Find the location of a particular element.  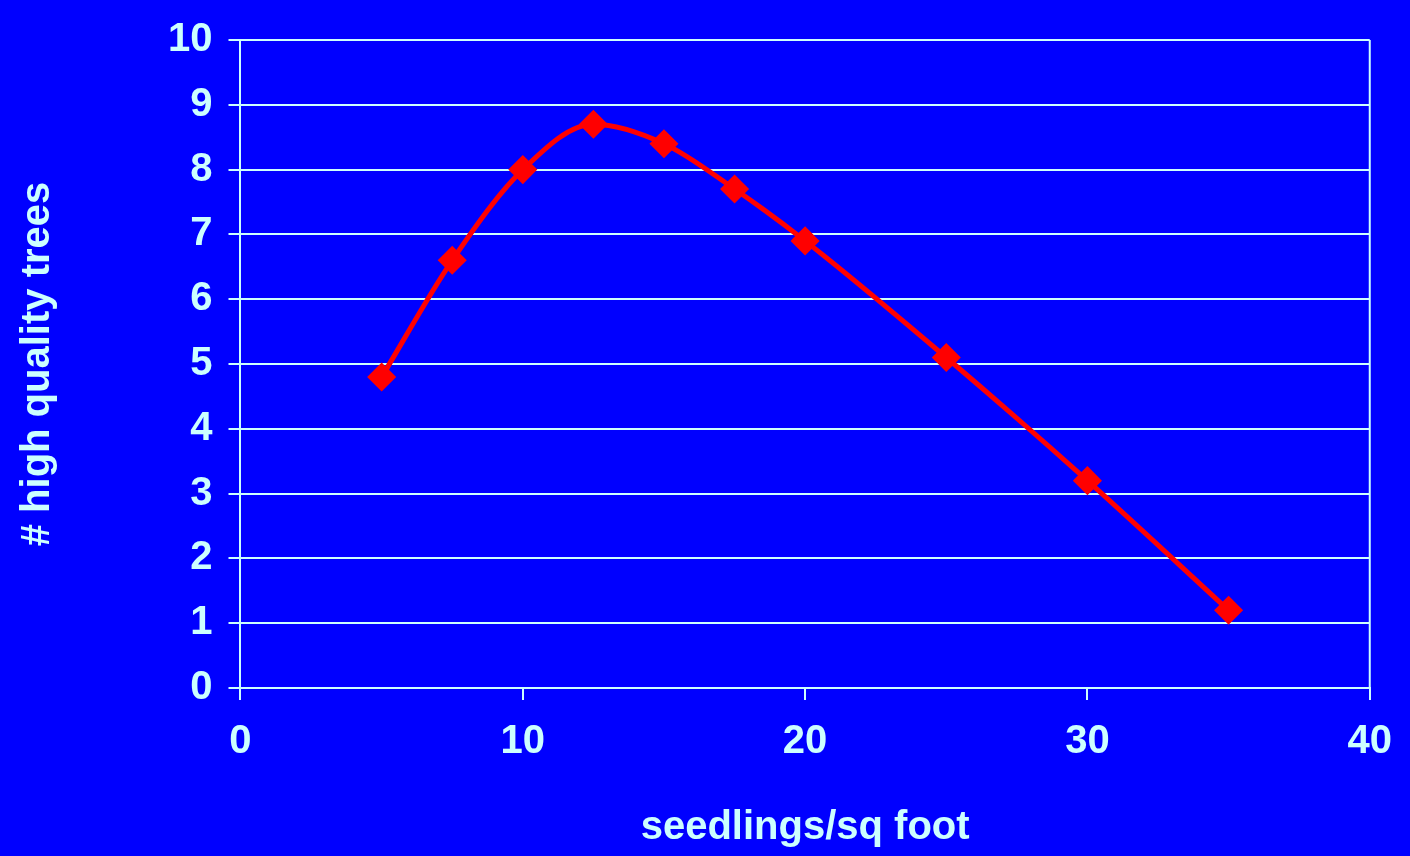

x-tick-label: 10 is located at coordinates (523, 739).